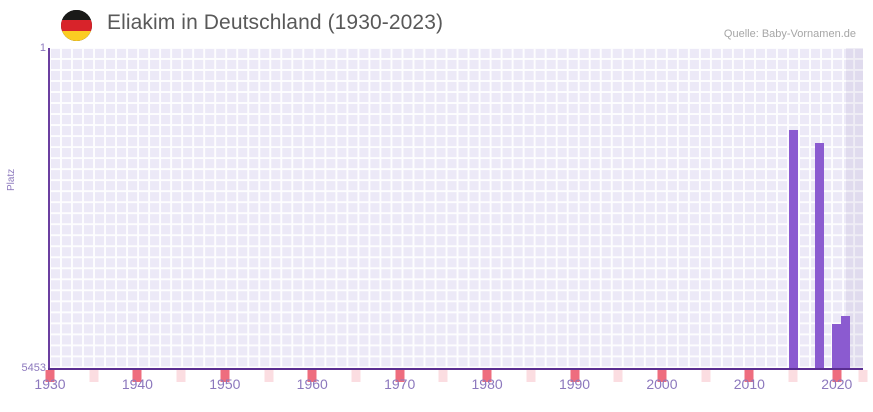 The height and width of the screenshot is (412, 873). What do you see at coordinates (312, 384) in the screenshot?
I see `x-tick-label: 1960` at bounding box center [312, 384].